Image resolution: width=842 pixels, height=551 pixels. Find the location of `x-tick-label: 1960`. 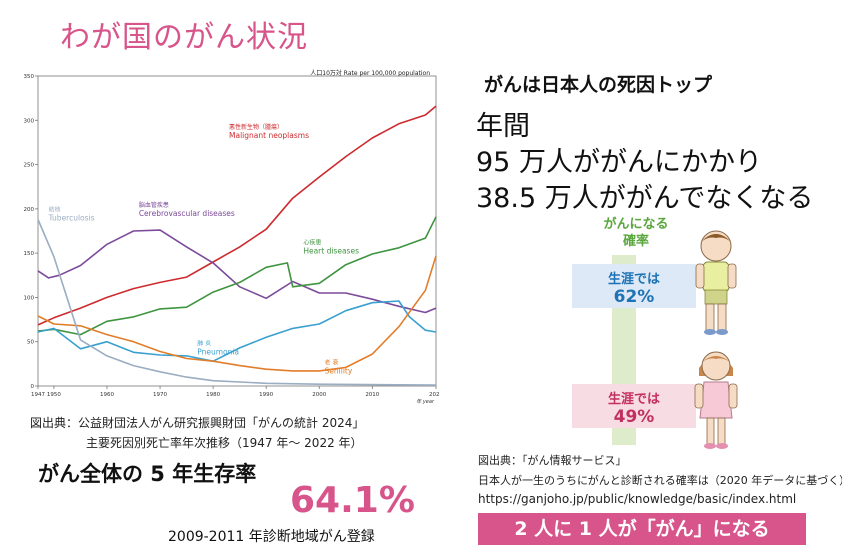

x-tick-label: 1960 is located at coordinates (107, 395).